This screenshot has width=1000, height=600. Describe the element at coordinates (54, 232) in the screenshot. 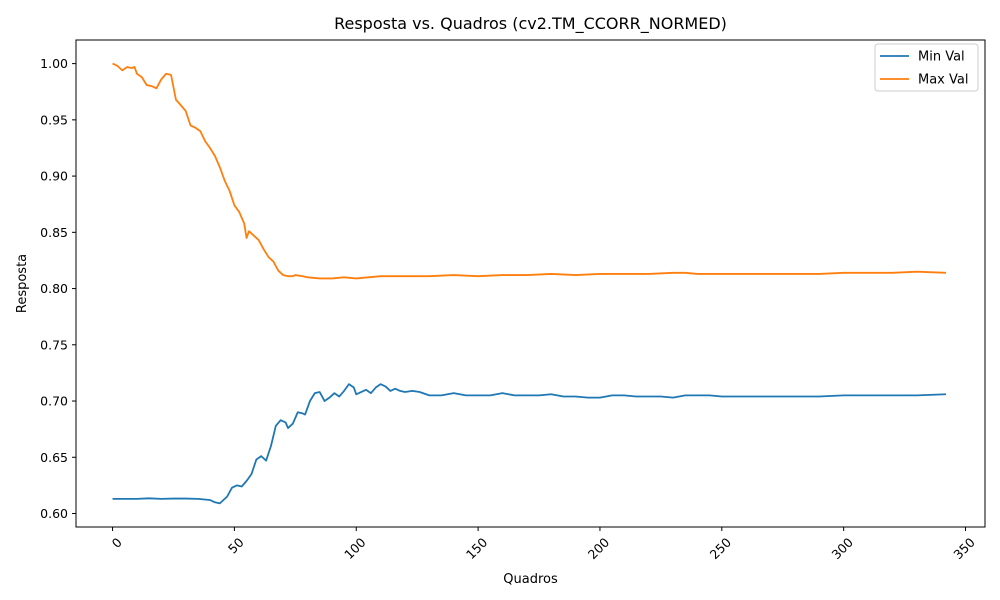

I see `y-tick-label: 0.85` at that location.